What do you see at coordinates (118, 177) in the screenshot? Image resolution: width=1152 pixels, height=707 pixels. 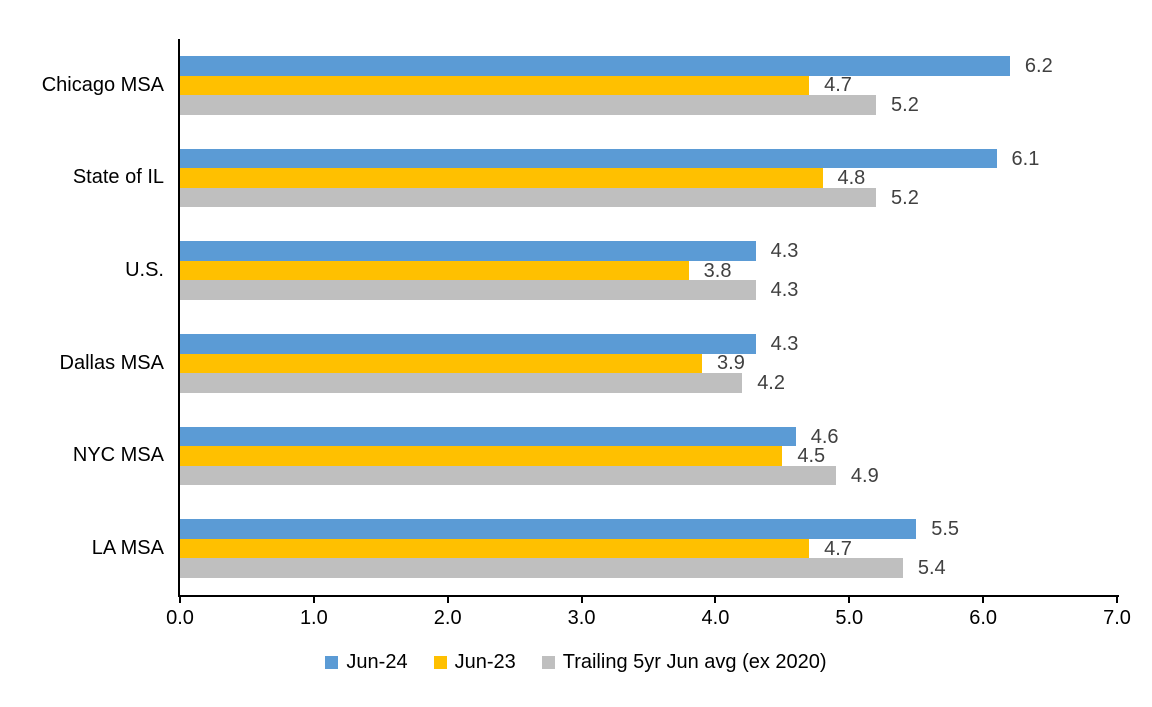 I see `category-label-state-of-il: State of IL` at bounding box center [118, 177].